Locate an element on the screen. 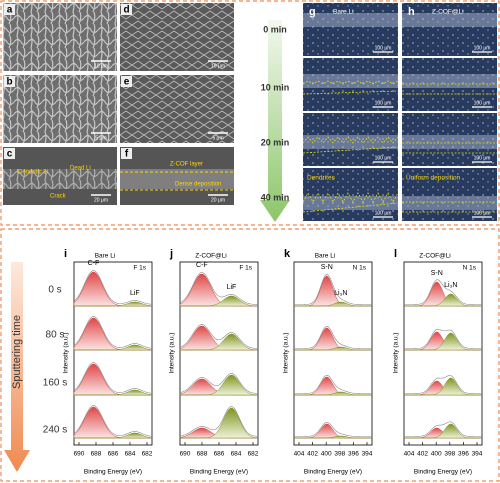 Image resolution: width=500 pixels, height=483 pixels. panel-label: i is located at coordinates (65, 254).